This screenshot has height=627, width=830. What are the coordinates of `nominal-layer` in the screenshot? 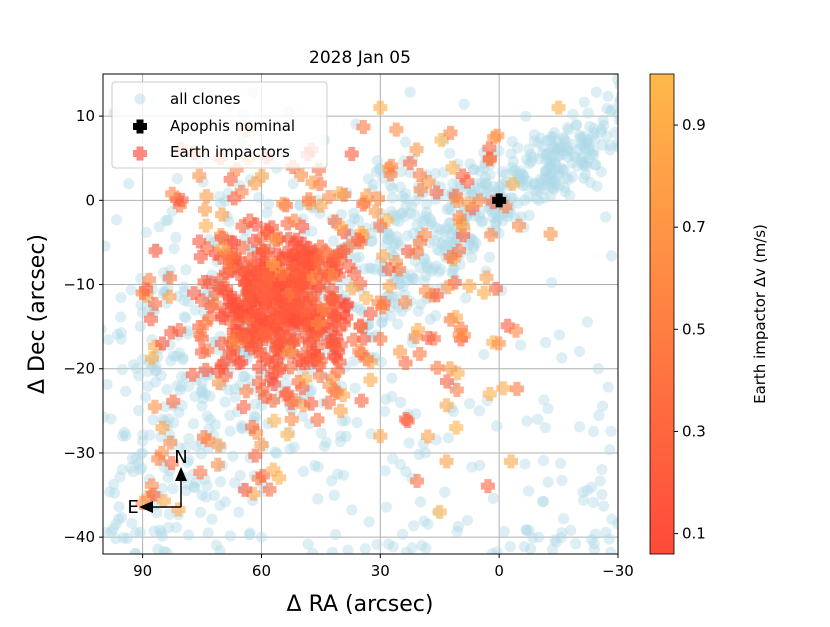 It's located at (499, 200).